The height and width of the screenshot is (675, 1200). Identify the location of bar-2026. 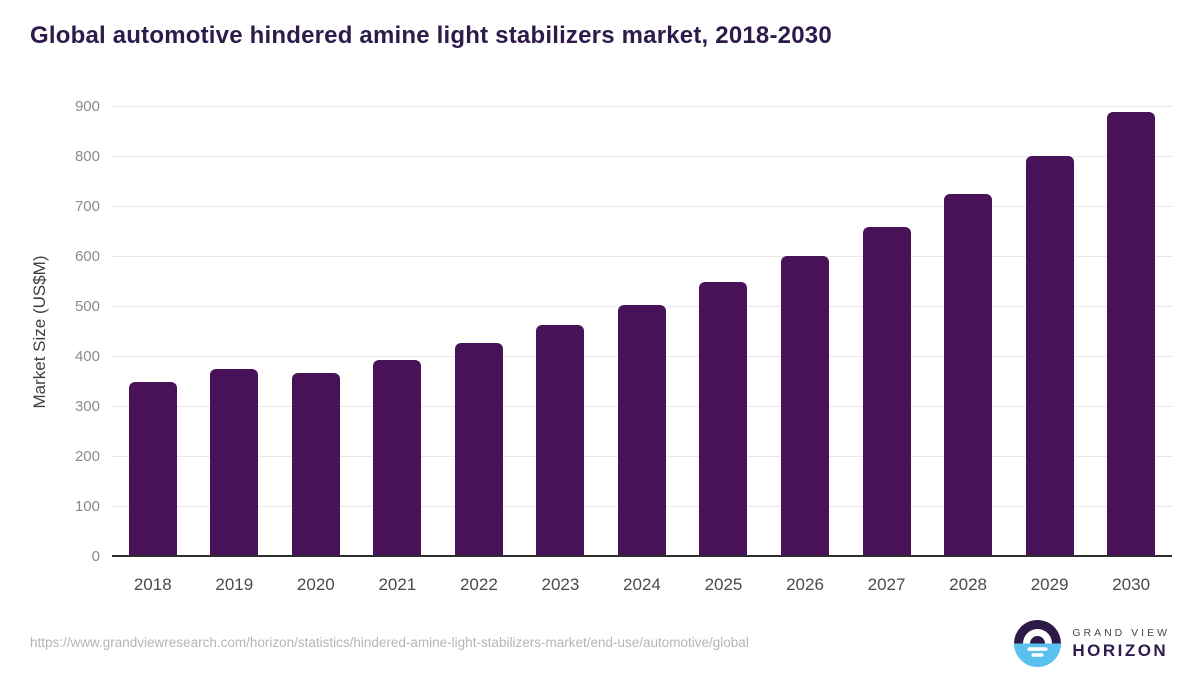
(805, 406).